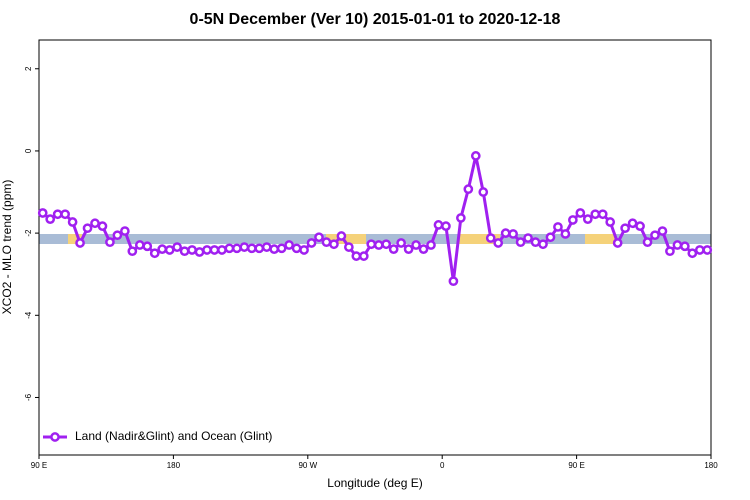 The height and width of the screenshot is (500, 750). I want to click on y-tick-label: 2, so click(28, 68).